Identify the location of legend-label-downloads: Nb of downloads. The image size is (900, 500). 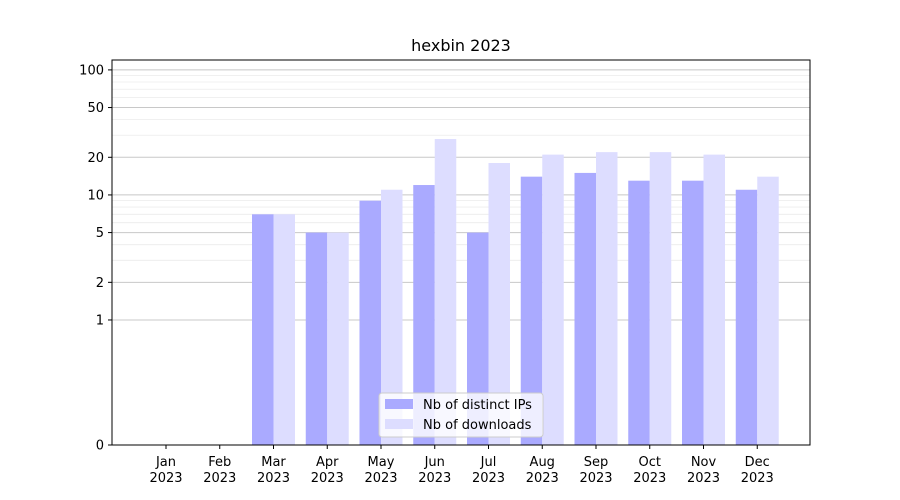
(477, 425).